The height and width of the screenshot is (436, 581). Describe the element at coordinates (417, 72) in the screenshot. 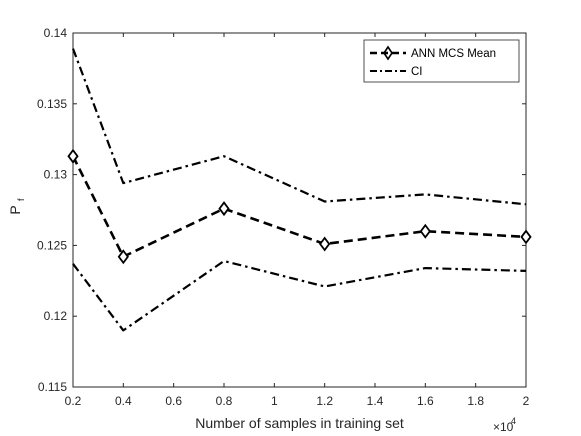

I see `legend-label-ci: CI` at that location.